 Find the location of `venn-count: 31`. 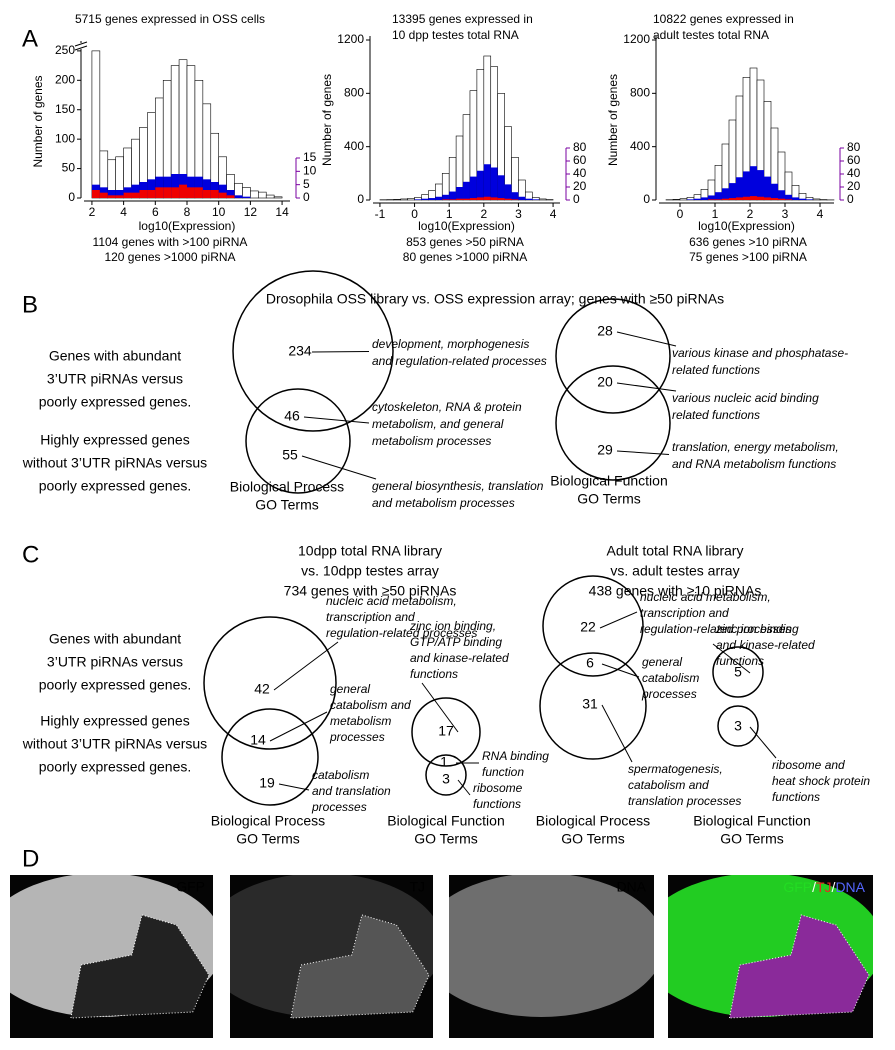

venn-count: 31 is located at coordinates (590, 704).